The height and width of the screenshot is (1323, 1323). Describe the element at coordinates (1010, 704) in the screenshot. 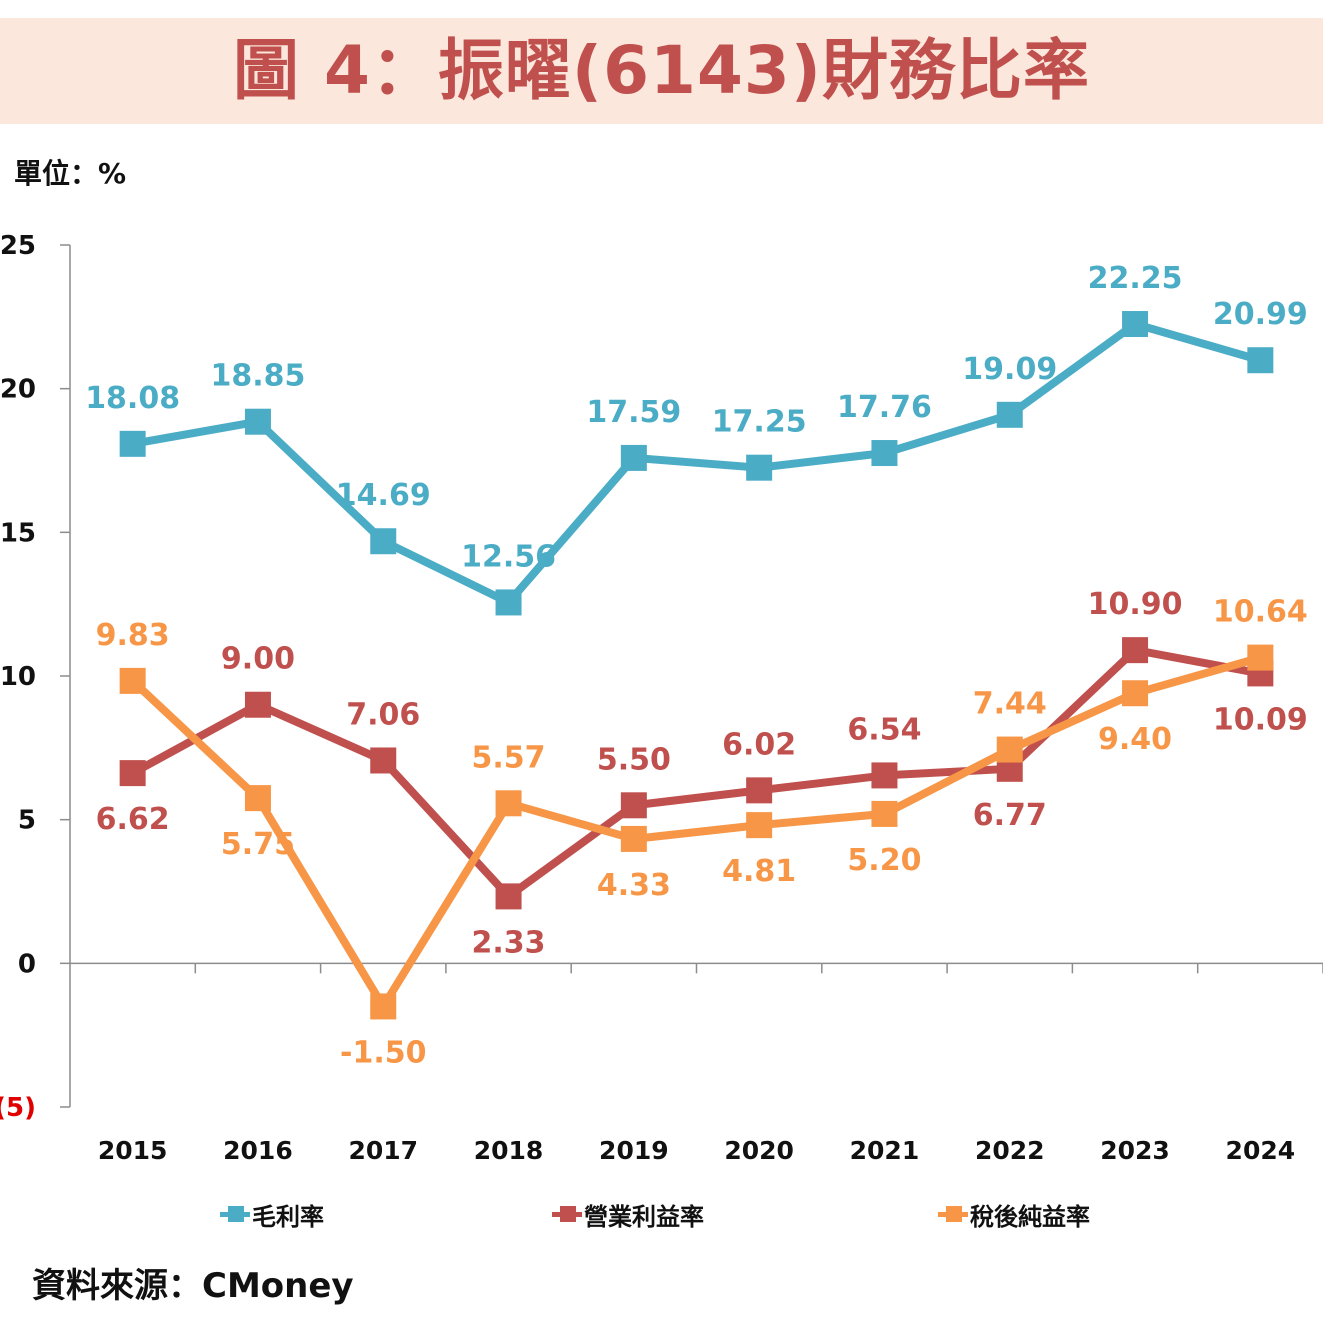

I see `data-label: 7.44` at that location.